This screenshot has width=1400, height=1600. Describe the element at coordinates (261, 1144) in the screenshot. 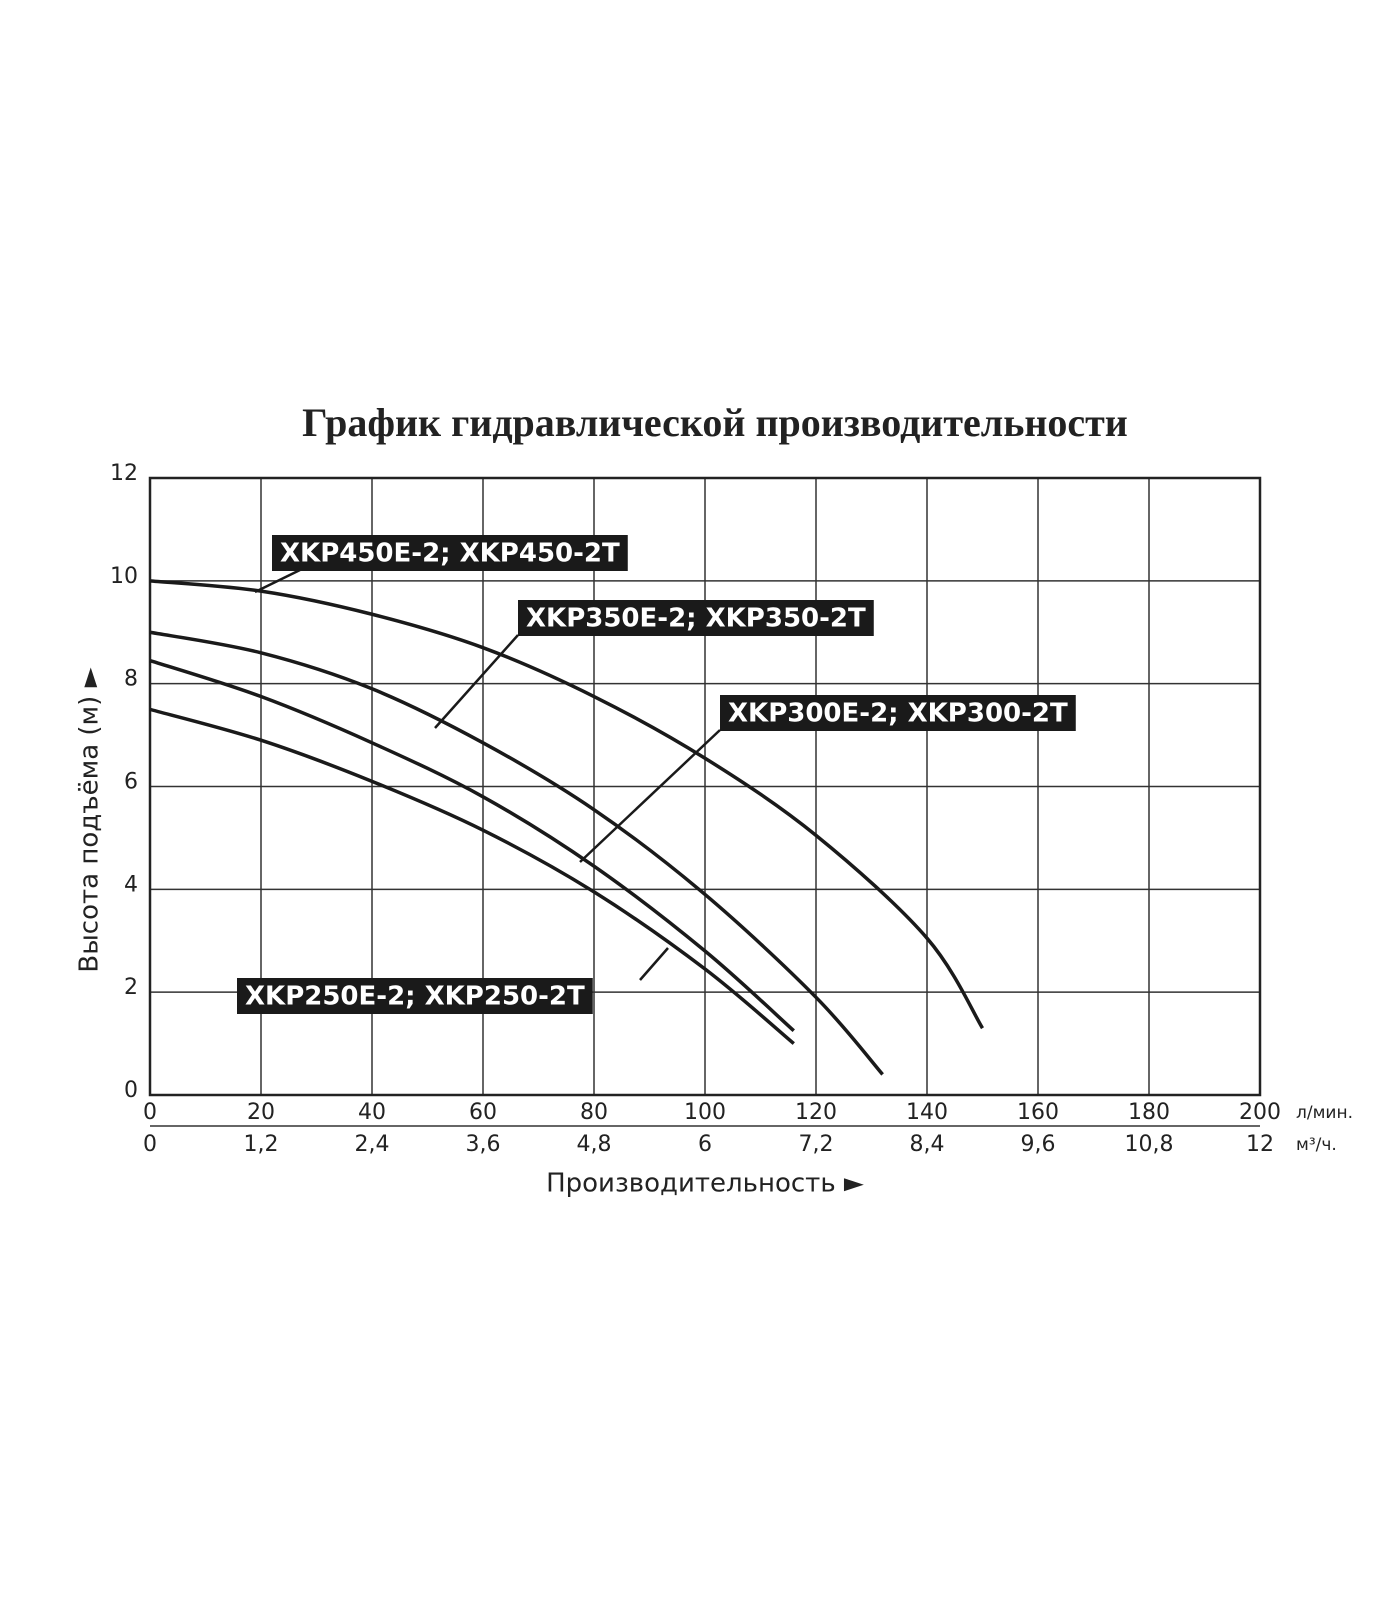

I see `x2-tick-label: 1,2` at that location.